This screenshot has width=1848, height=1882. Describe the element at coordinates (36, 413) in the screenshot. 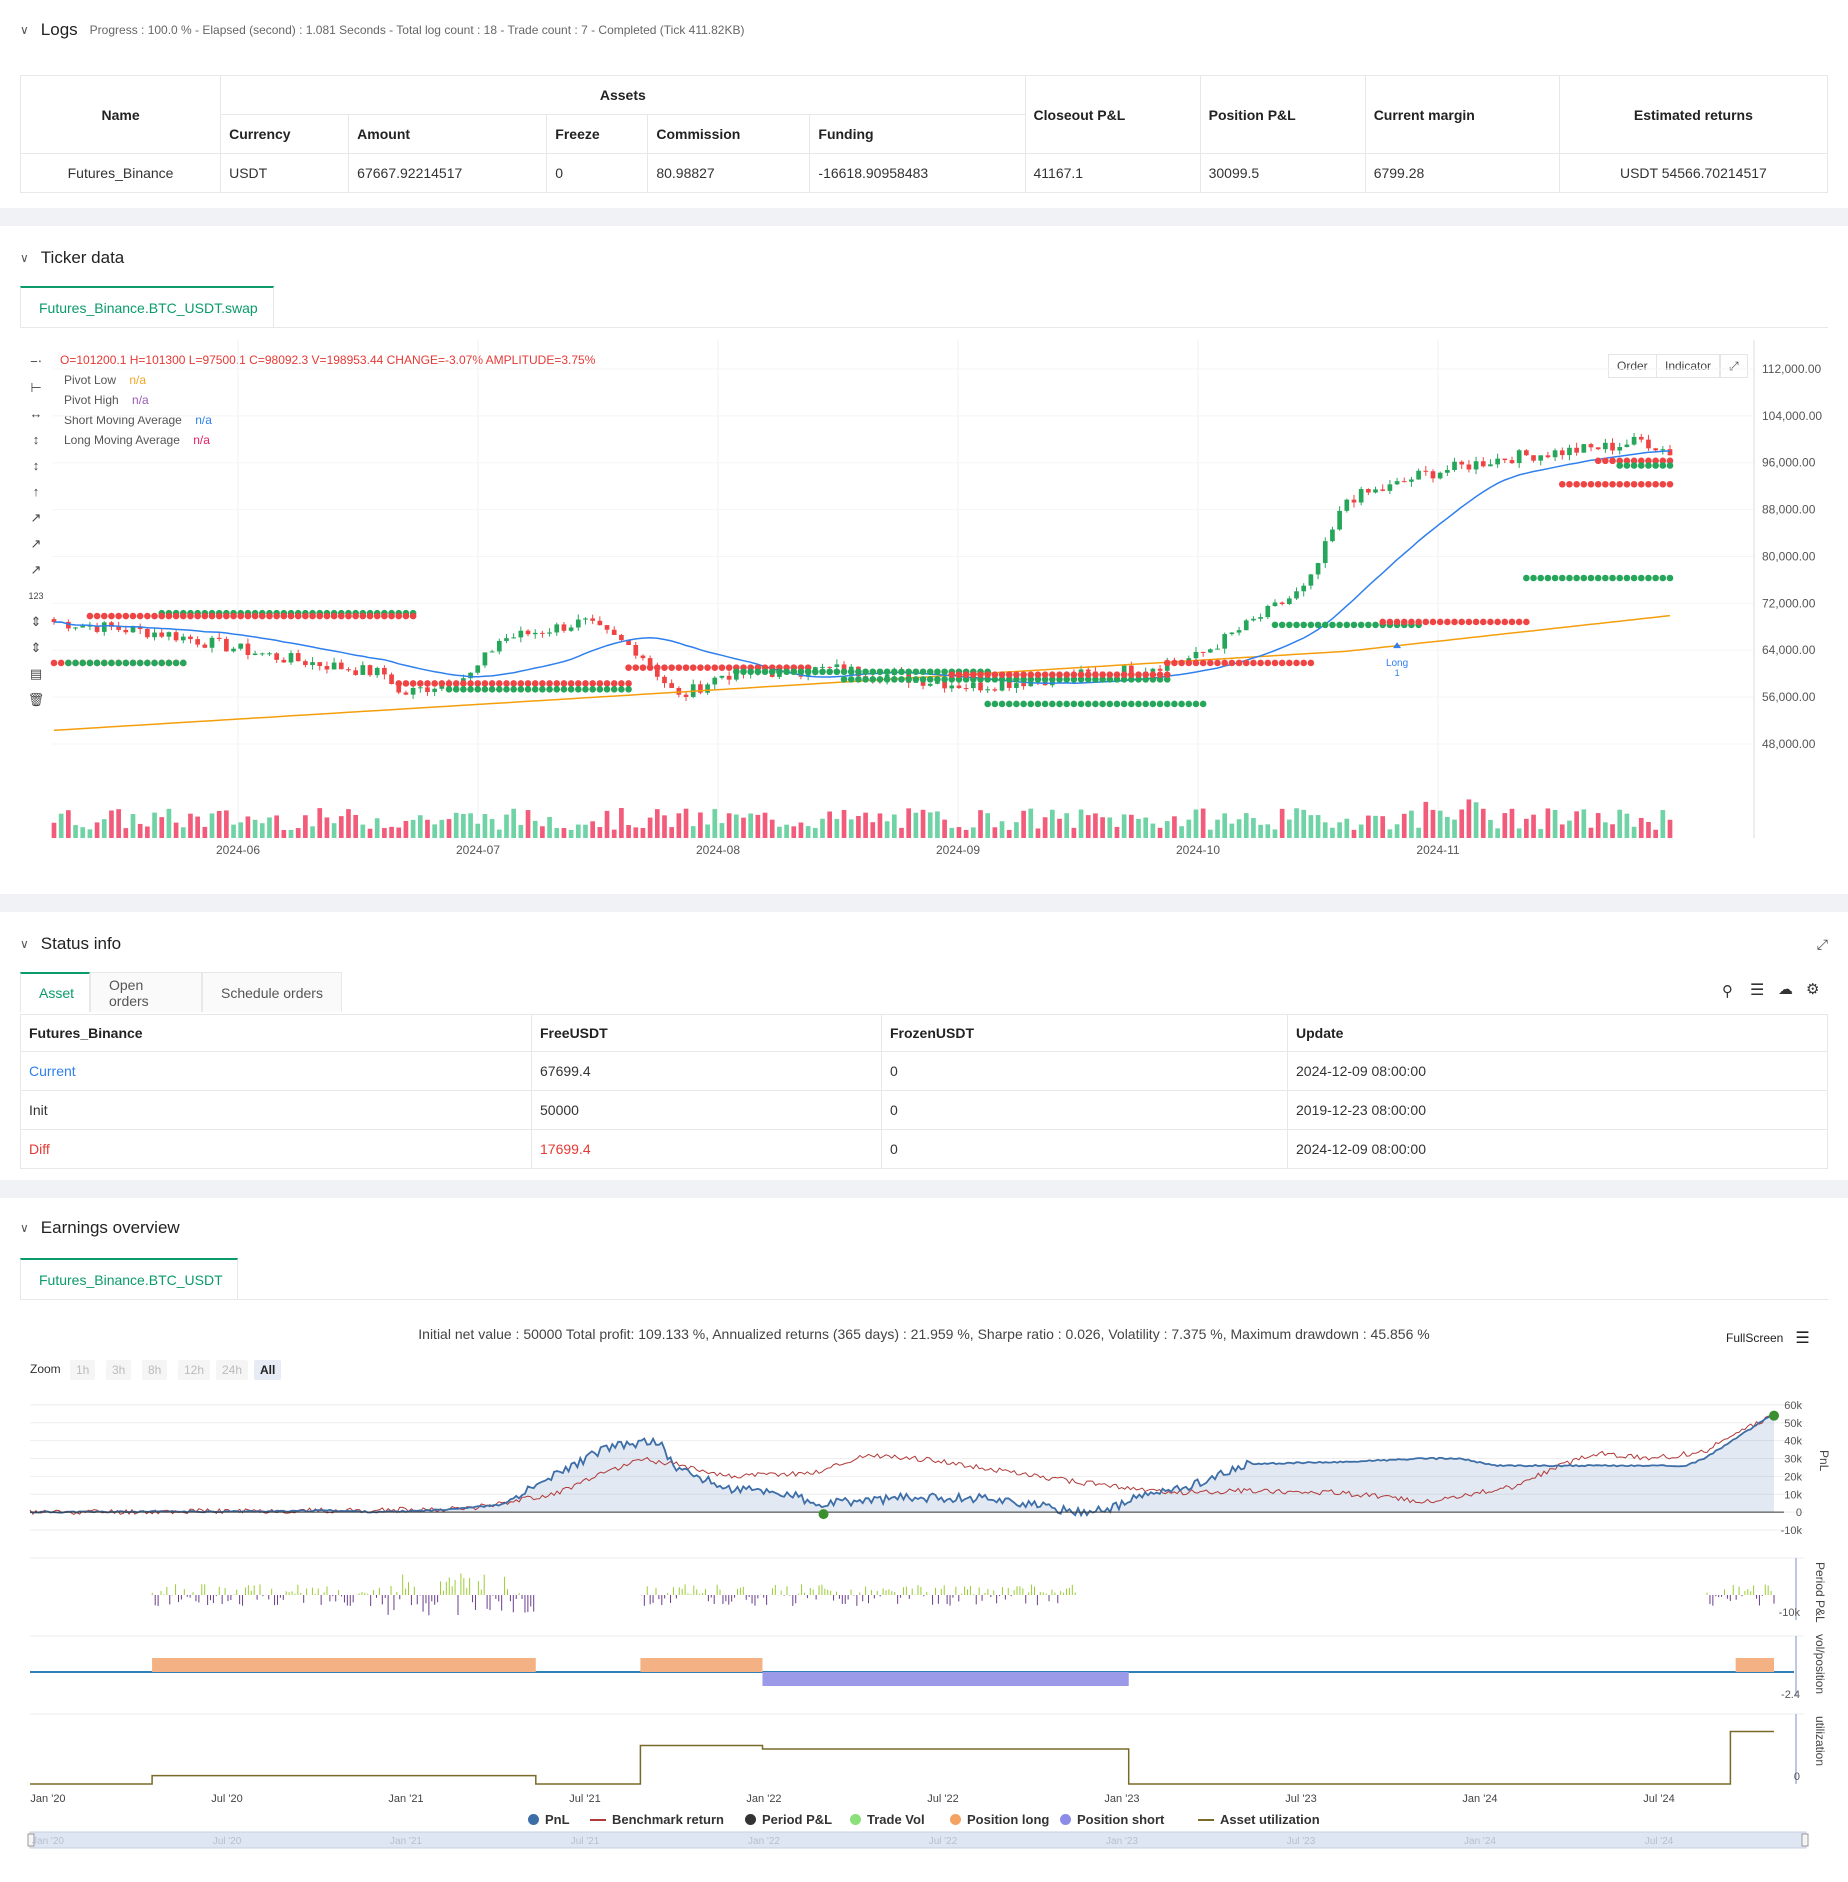

I see `ray-tool-icon: ↔` at that location.